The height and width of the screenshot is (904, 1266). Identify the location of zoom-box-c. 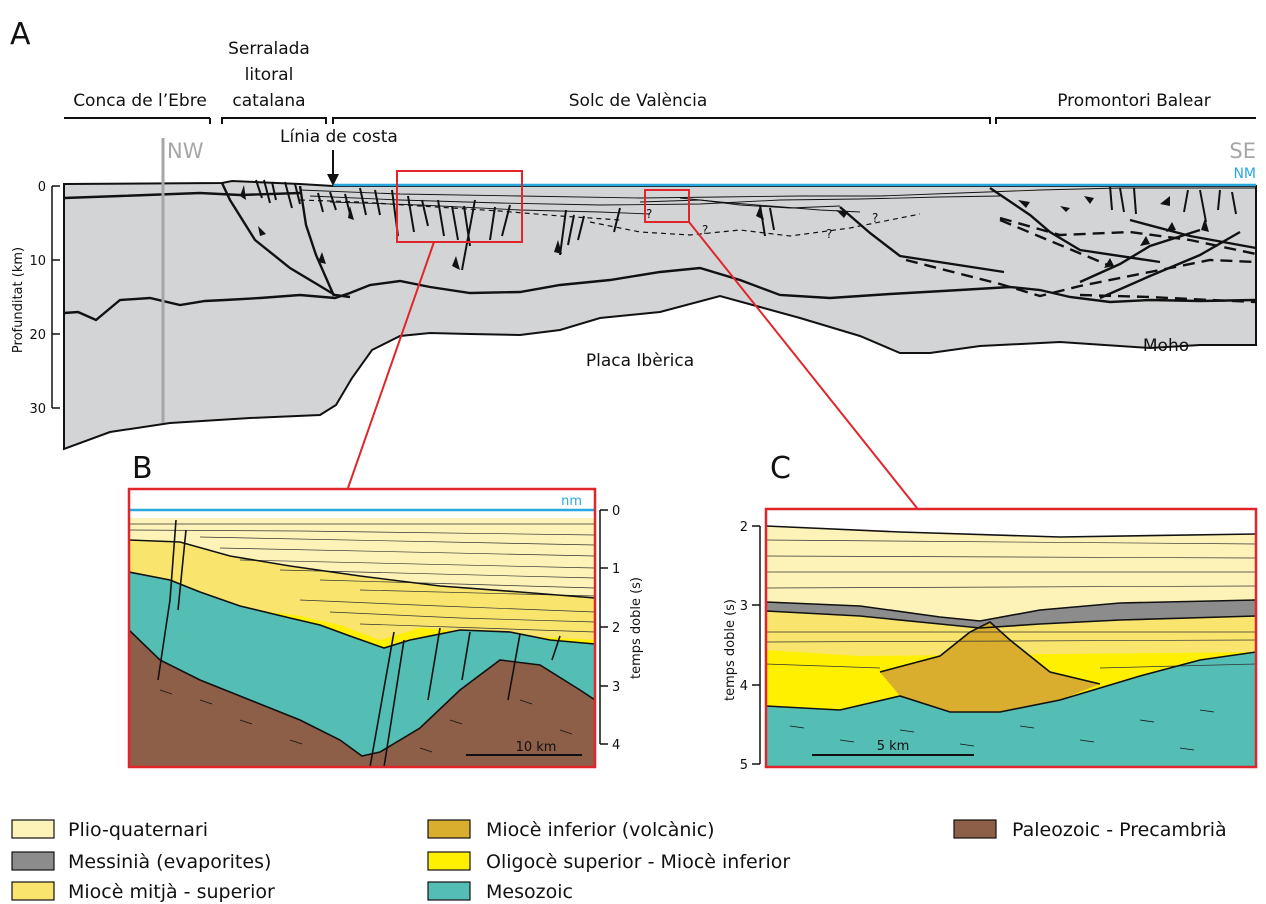
(667, 206).